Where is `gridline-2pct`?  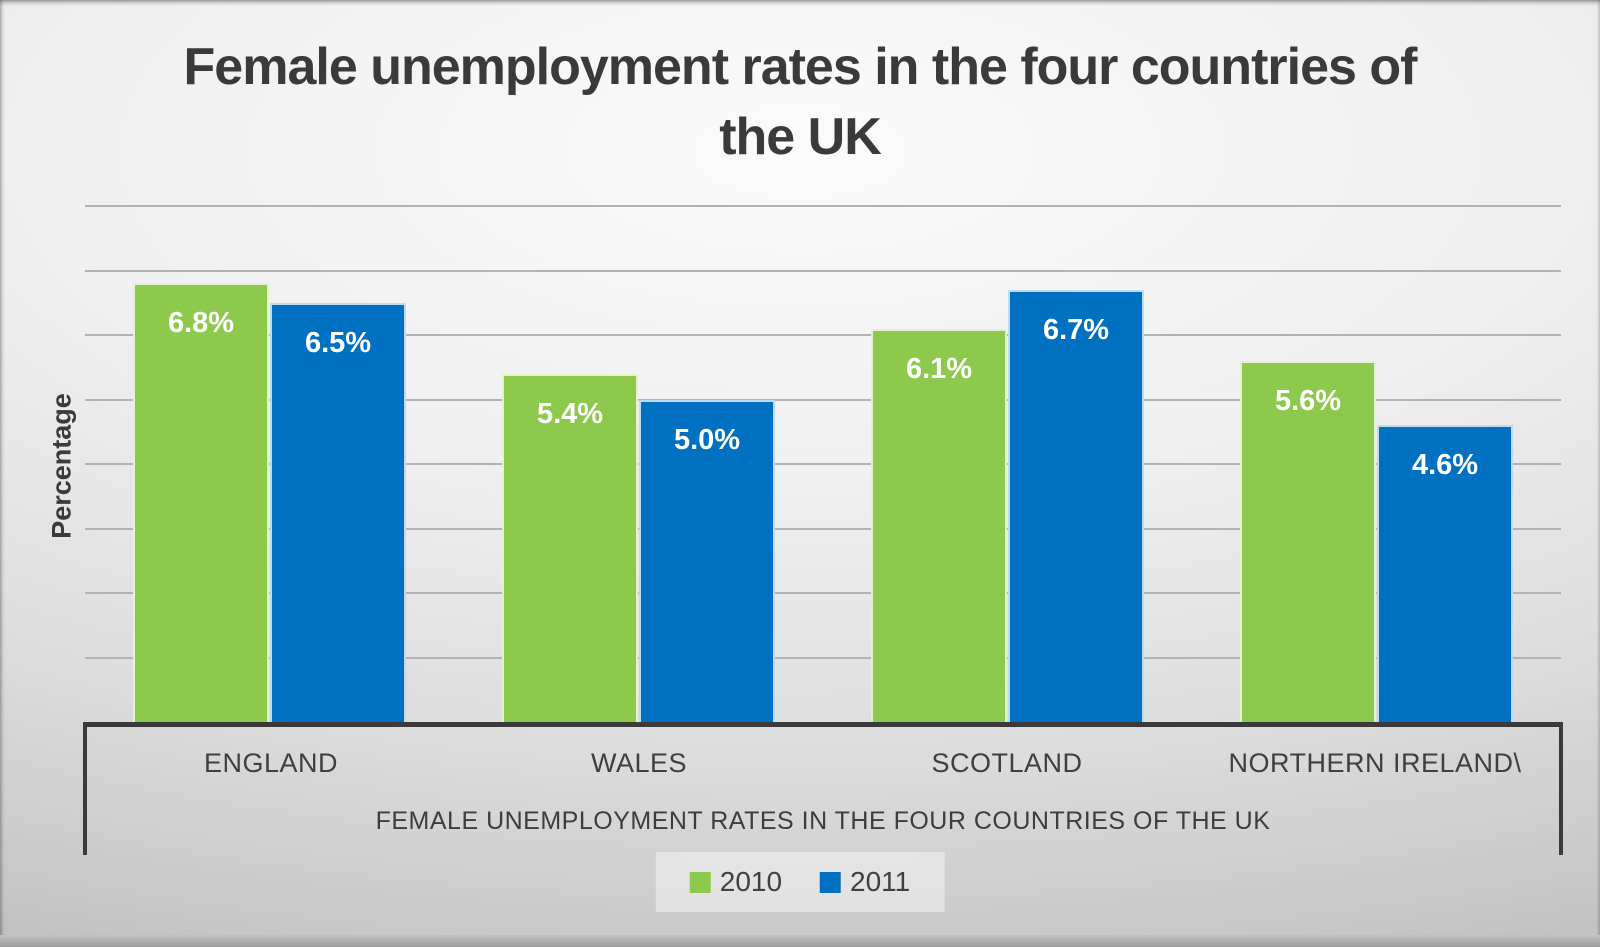
gridline-2pct is located at coordinates (823, 593).